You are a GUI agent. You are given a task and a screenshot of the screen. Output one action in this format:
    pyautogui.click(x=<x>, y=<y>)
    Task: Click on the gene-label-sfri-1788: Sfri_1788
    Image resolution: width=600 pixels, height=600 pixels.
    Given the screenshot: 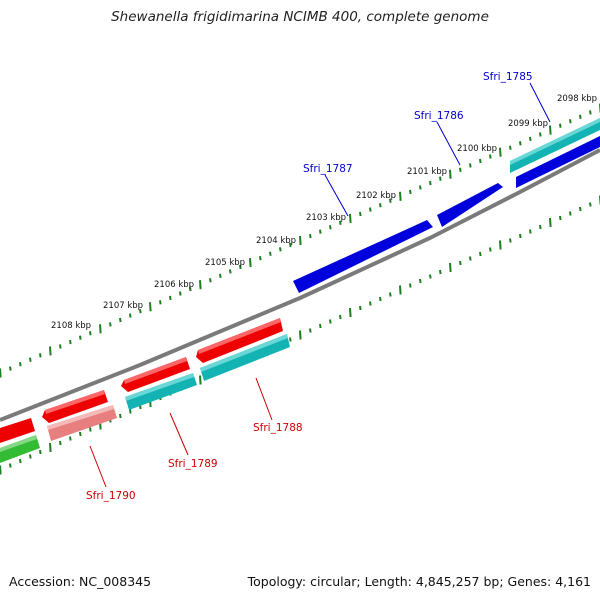 What is the action you would take?
    pyautogui.click(x=278, y=428)
    